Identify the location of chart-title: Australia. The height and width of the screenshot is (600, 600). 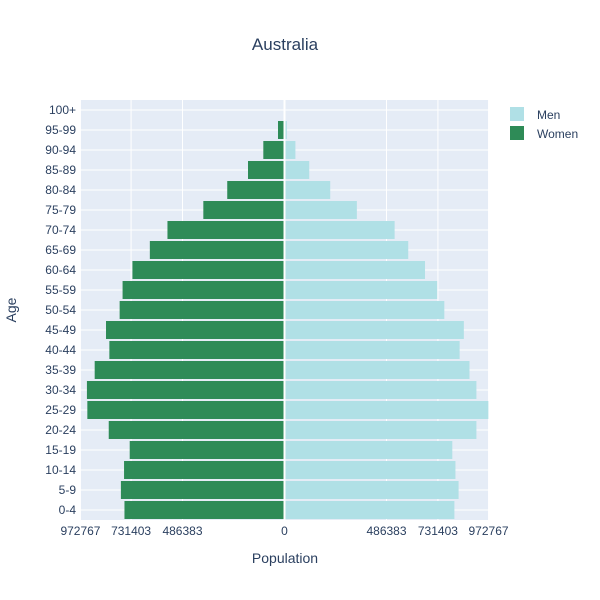
(285, 44).